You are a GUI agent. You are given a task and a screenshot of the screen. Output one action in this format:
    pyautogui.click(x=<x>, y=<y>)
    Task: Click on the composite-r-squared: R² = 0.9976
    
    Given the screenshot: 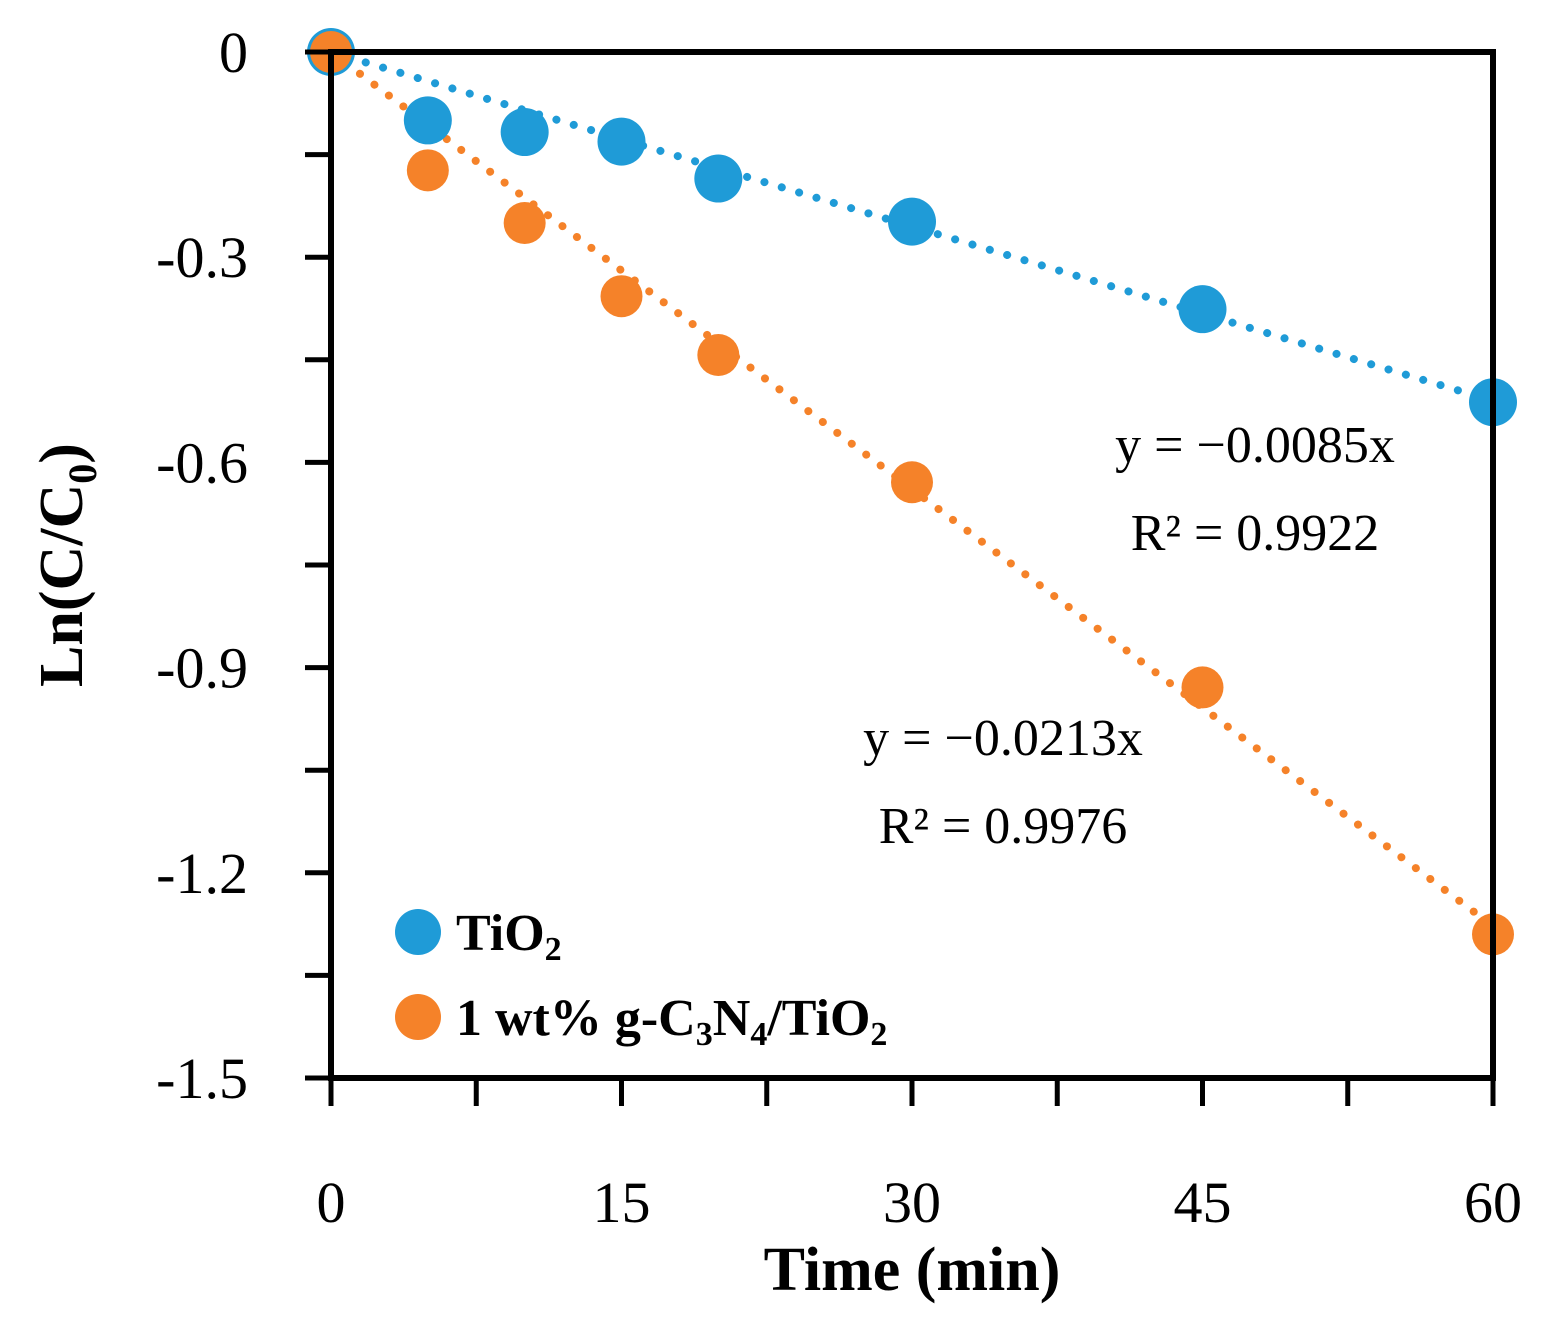 What is the action you would take?
    pyautogui.click(x=1003, y=826)
    